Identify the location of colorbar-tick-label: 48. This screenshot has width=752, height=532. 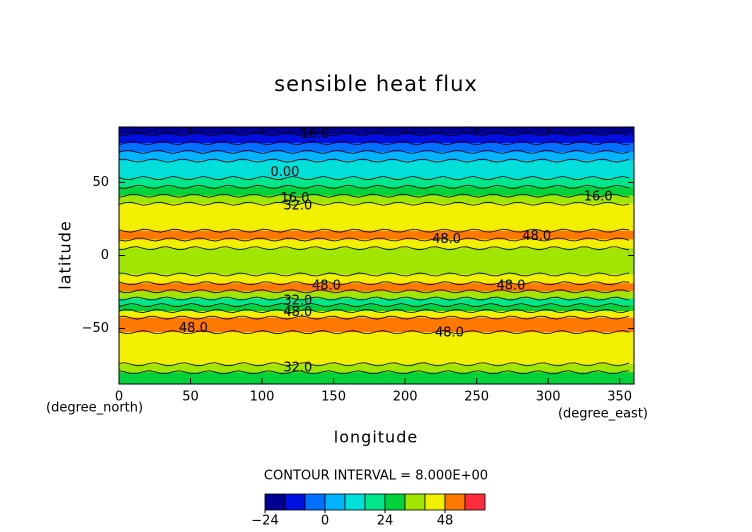
(445, 521).